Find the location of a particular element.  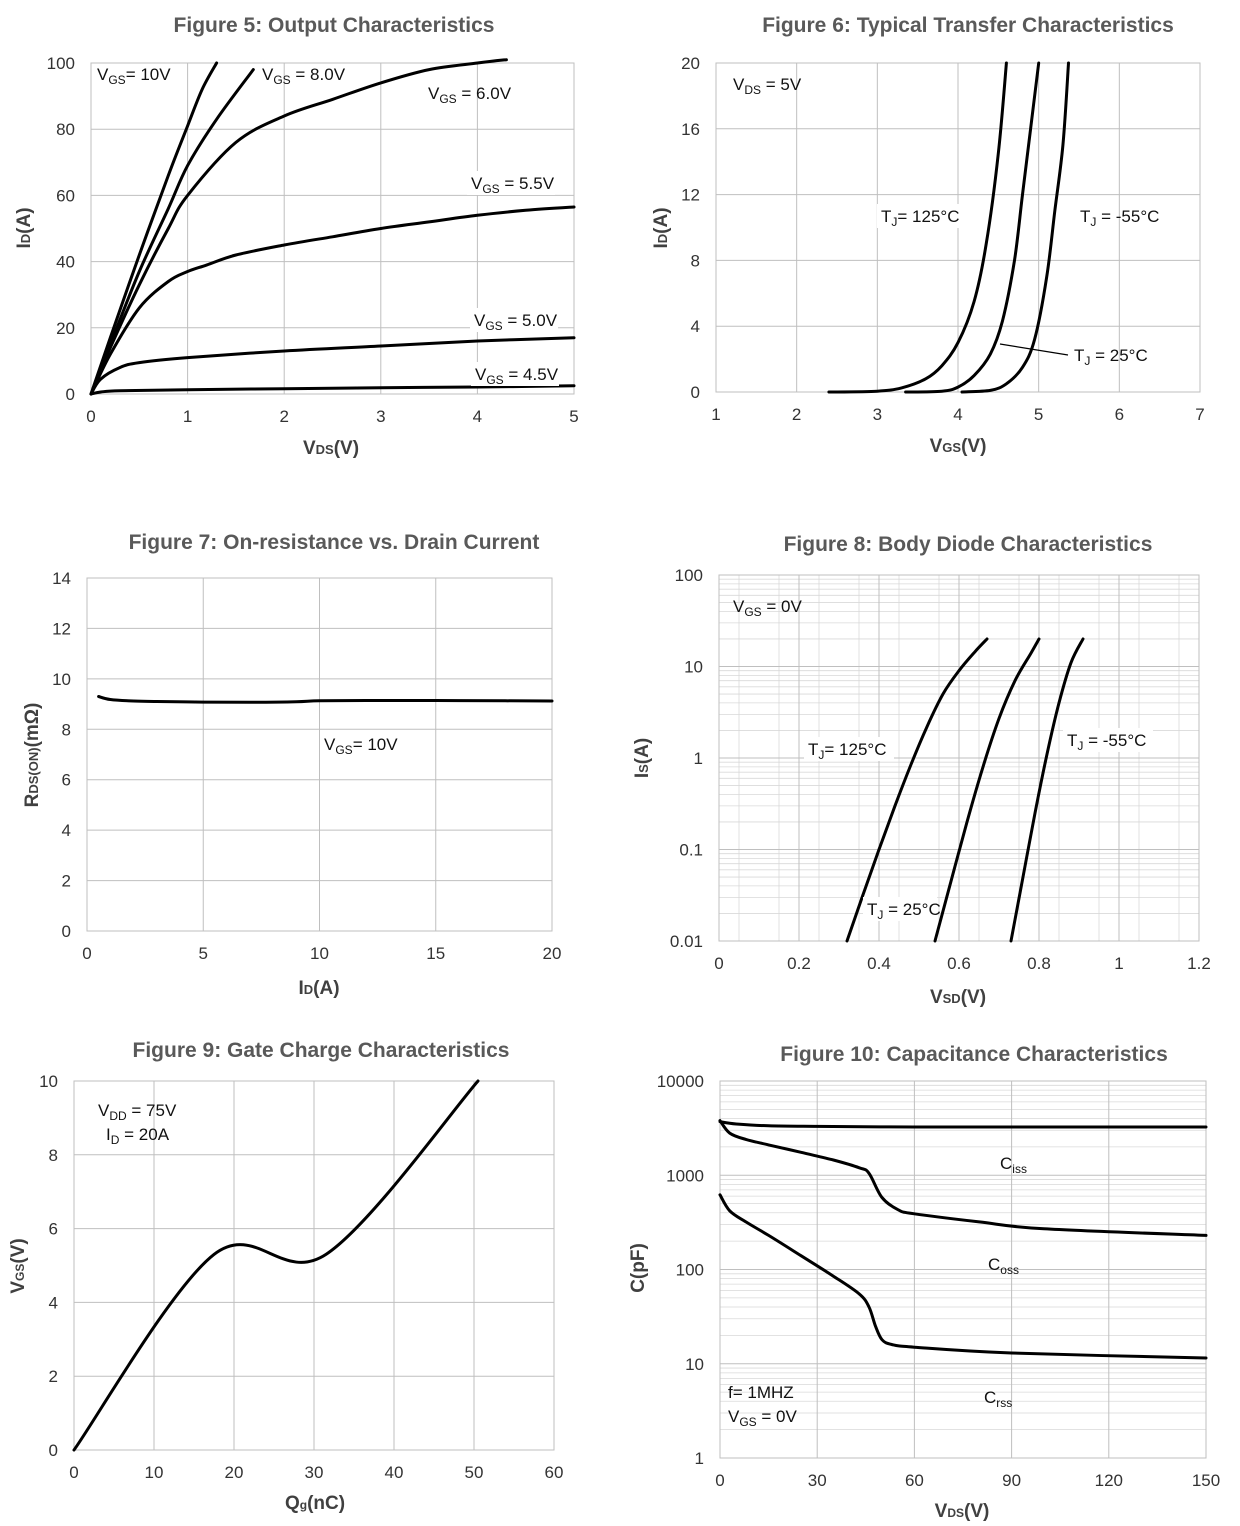

fig7-plot-frame is located at coordinates (319, 754).